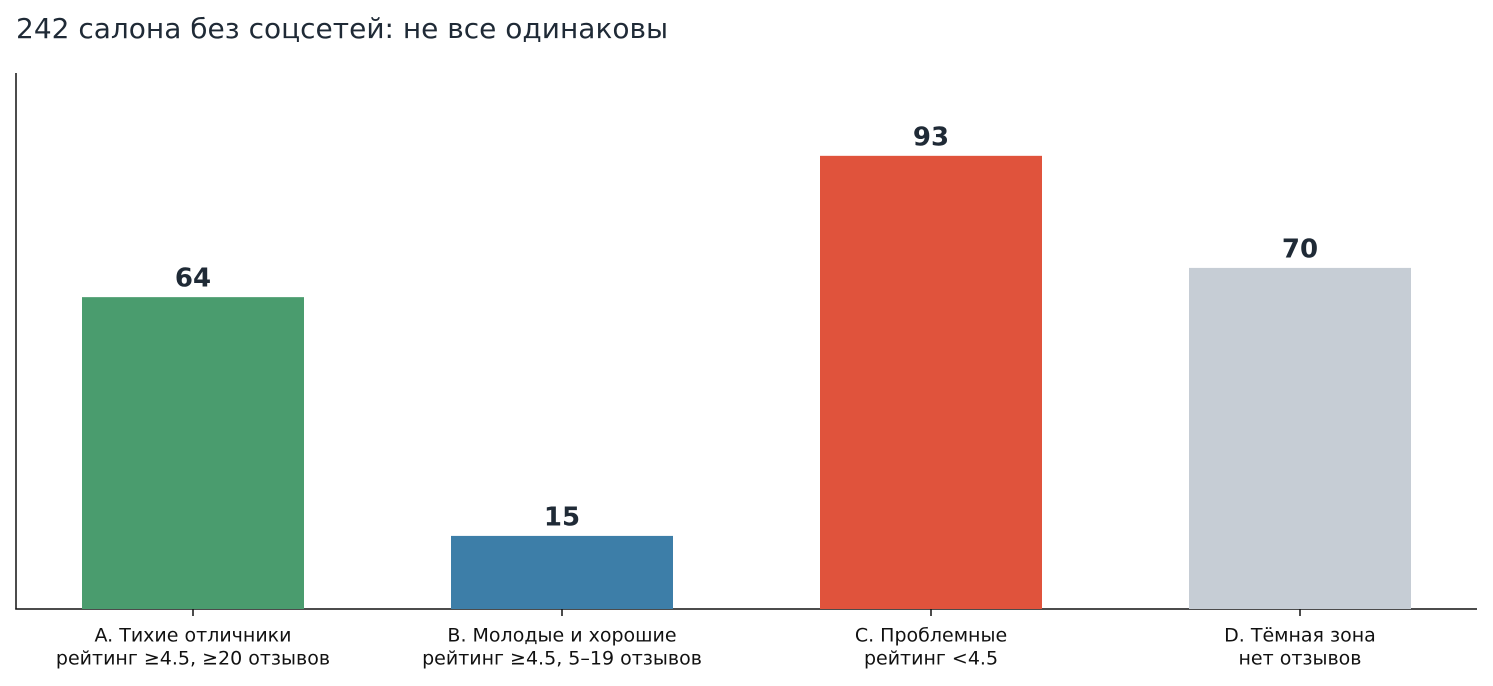 Image resolution: width=1493 pixels, height=686 pixels. What do you see at coordinates (193, 279) in the screenshot?
I see `value-label: 64` at bounding box center [193, 279].